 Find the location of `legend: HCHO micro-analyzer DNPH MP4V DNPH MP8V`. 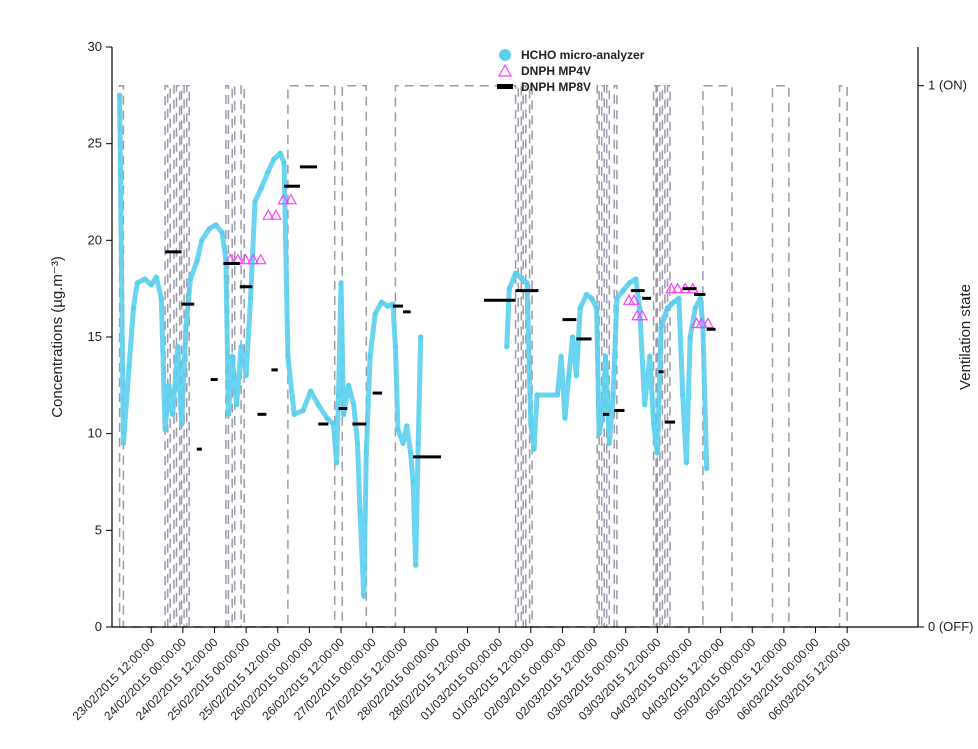

legend: HCHO micro-analyzer DNPH MP4V DNPH MP8V is located at coordinates (571, 71).